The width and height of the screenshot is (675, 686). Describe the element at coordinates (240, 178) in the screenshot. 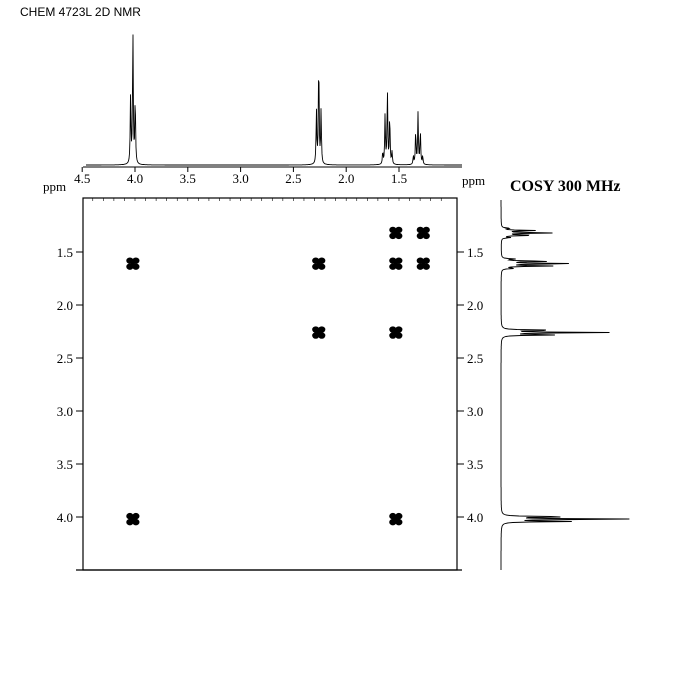

I see `x-tick-label: 3.0` at that location.